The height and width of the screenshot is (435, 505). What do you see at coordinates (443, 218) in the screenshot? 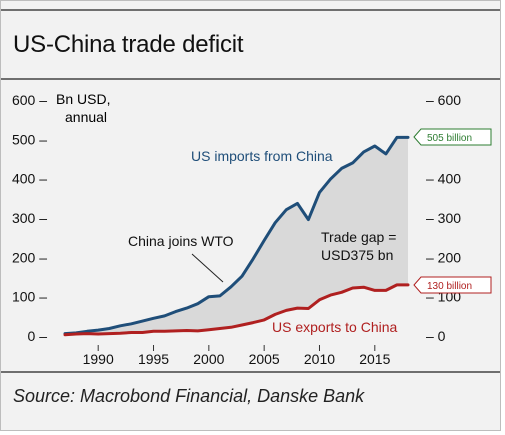
I see `ytick-right-label: – 300` at bounding box center [443, 218].